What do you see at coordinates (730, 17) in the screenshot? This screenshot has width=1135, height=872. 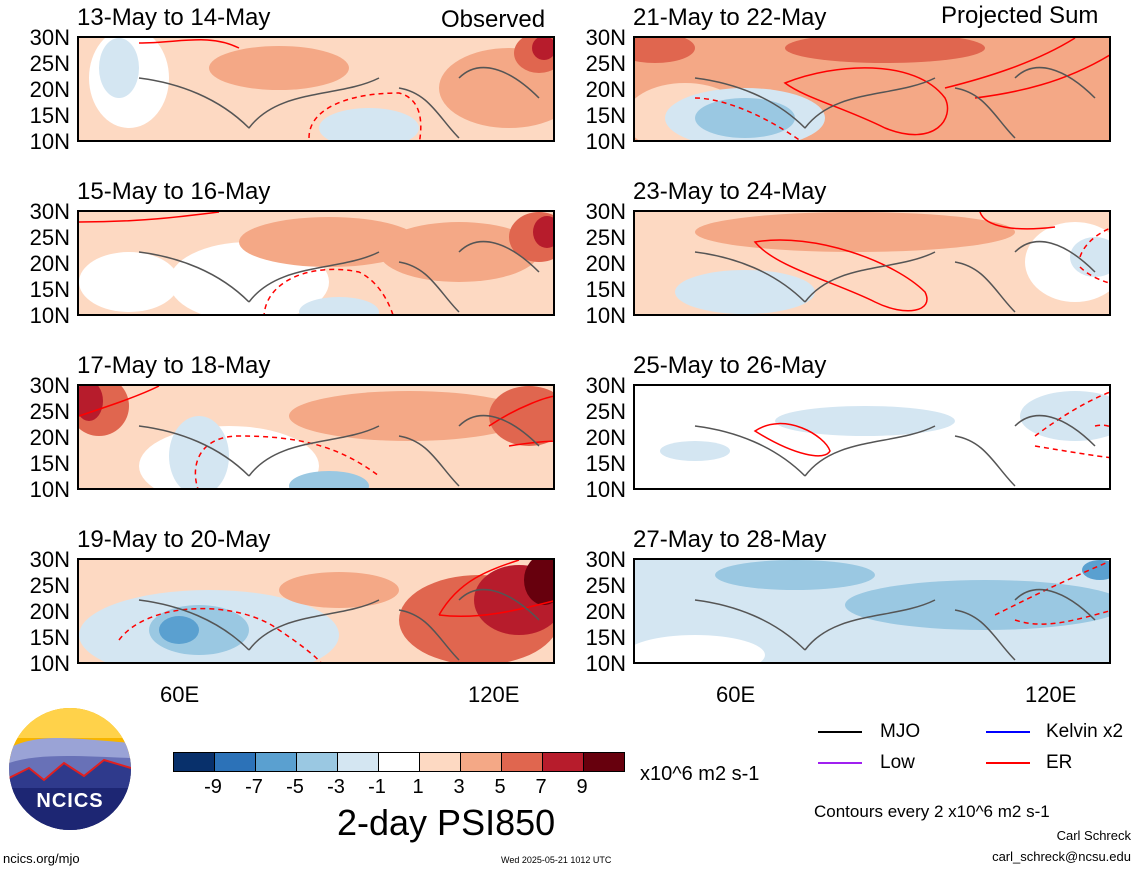 I see `panel-title-right-1: 21-May to 22-May` at bounding box center [730, 17].